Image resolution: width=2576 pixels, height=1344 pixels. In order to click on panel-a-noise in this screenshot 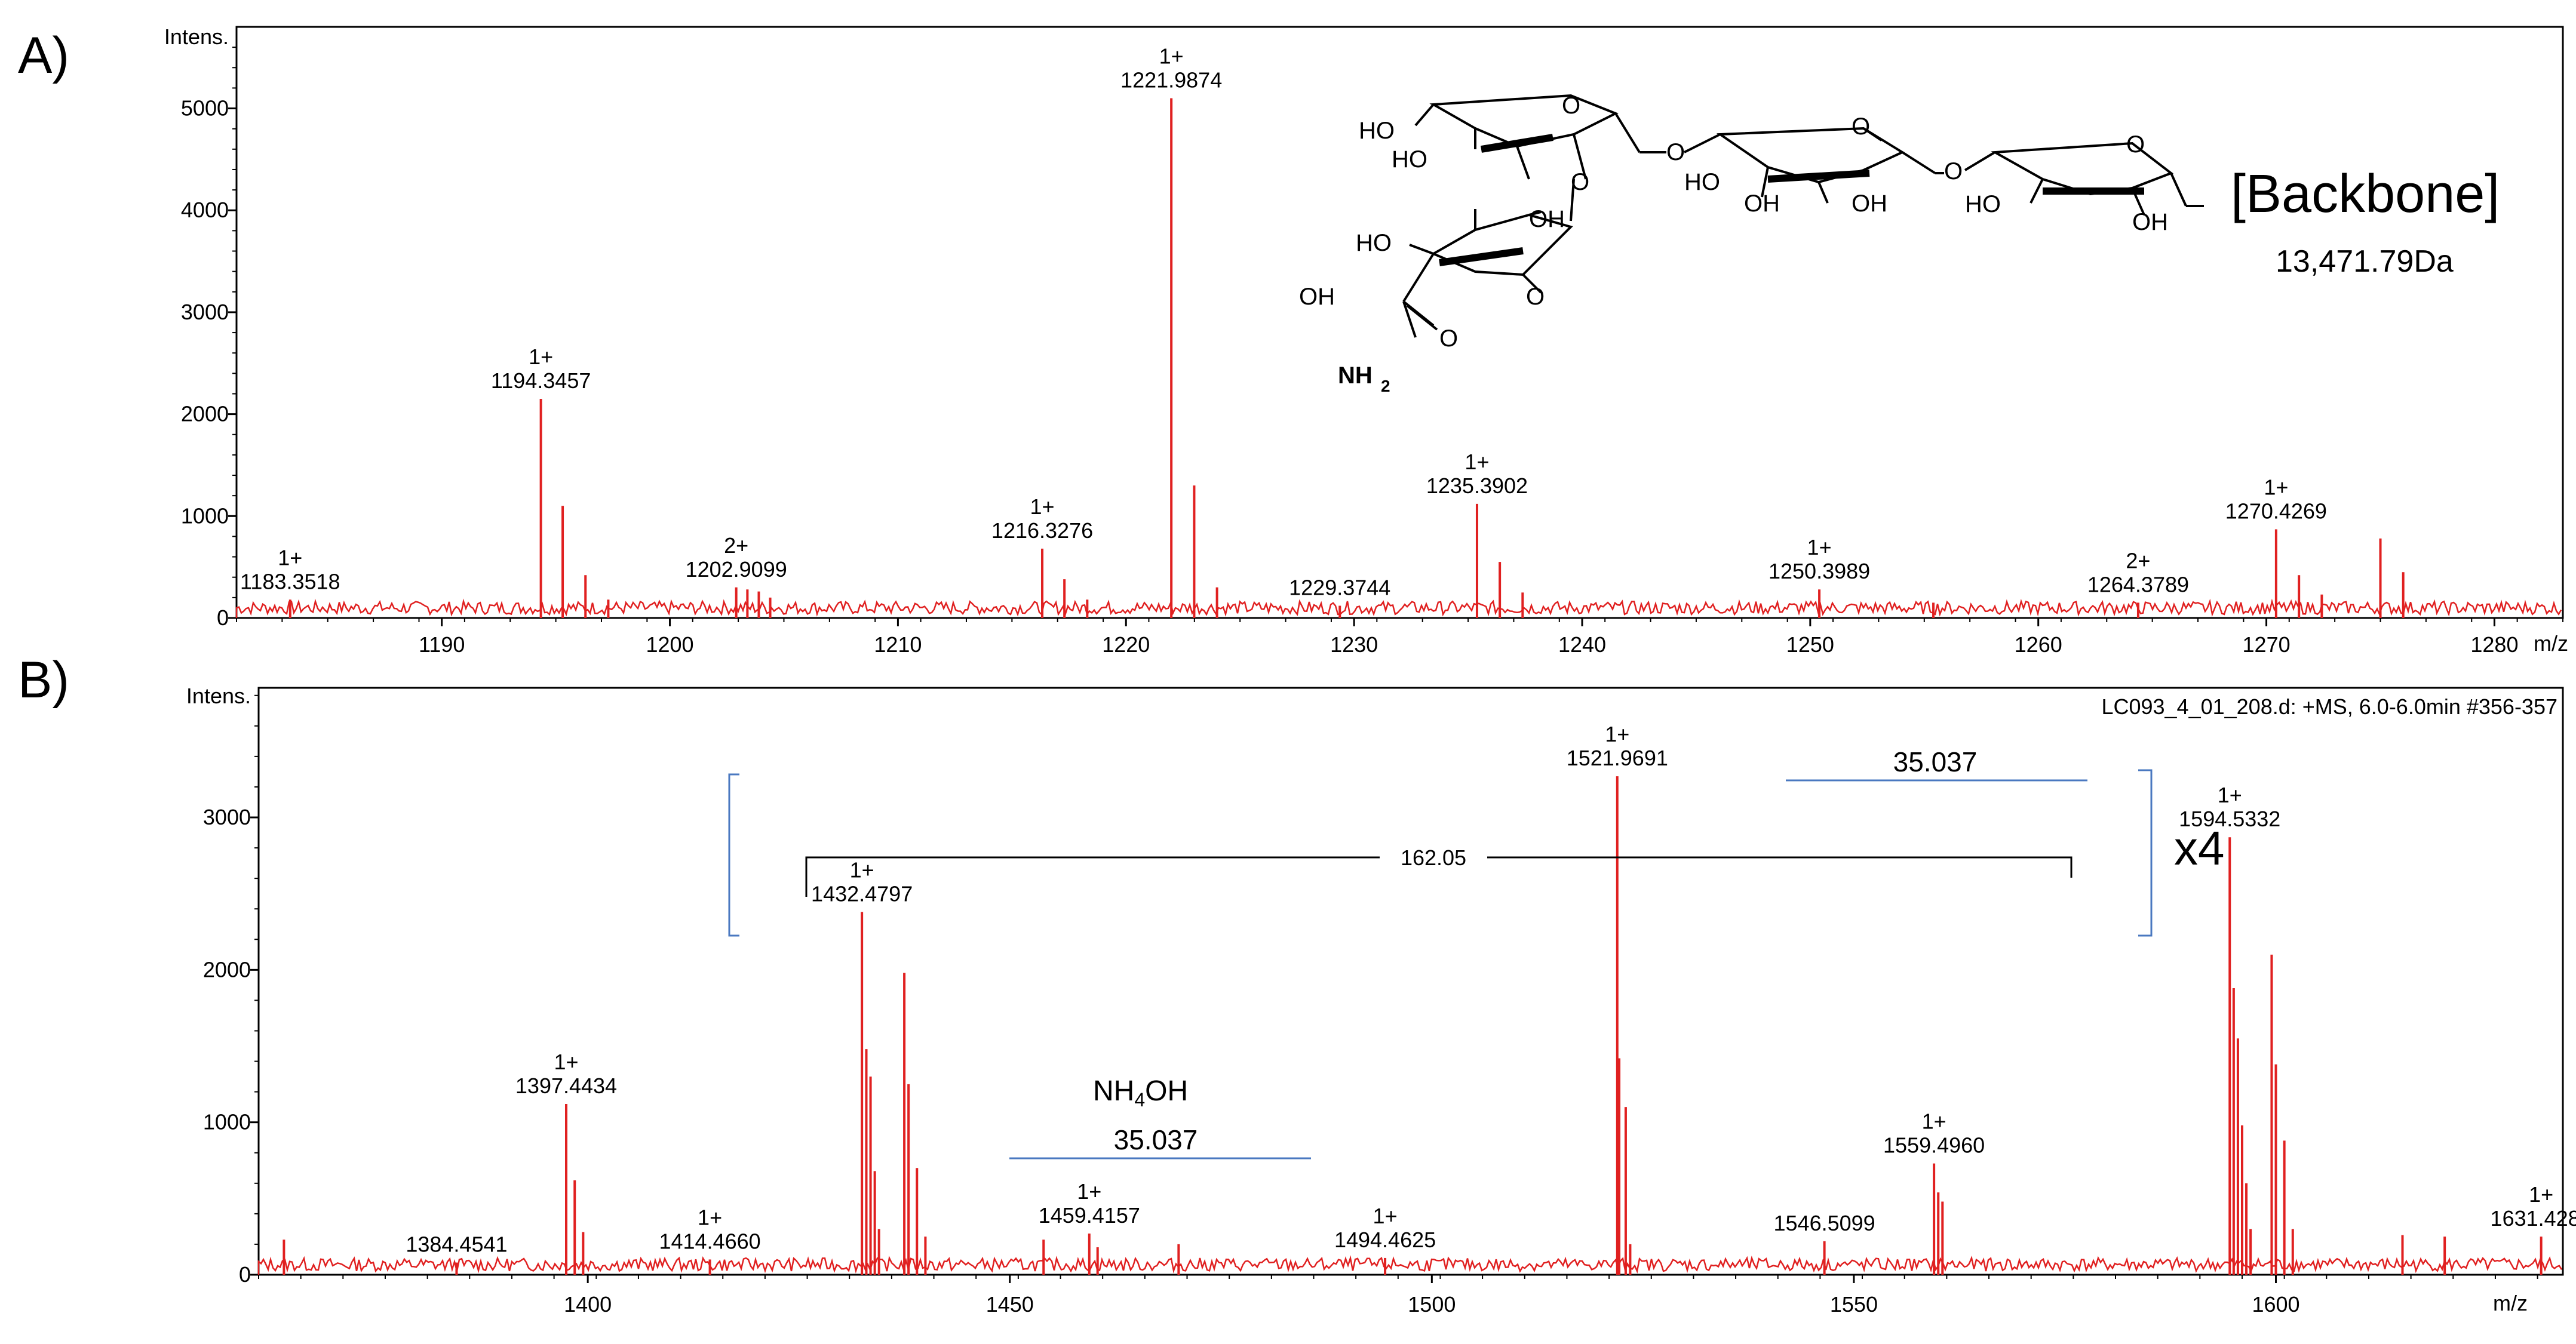, I will do `click(1399, 608)`.